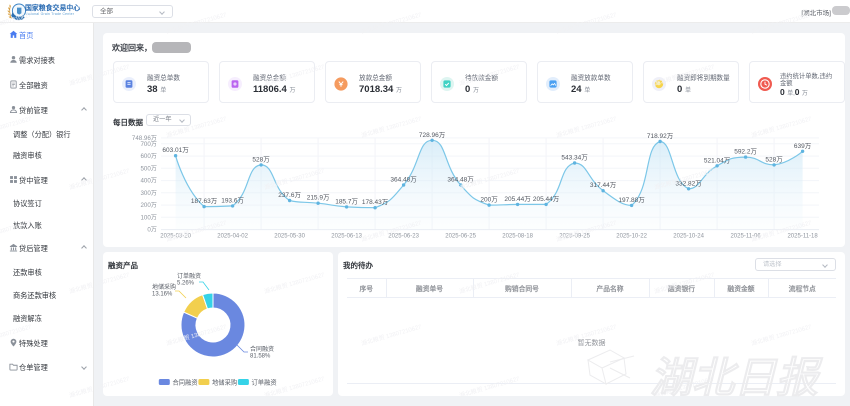 The width and height of the screenshot is (850, 406). Describe the element at coordinates (144, 138) in the screenshot. I see `svg-text: 748.96万` at that location.